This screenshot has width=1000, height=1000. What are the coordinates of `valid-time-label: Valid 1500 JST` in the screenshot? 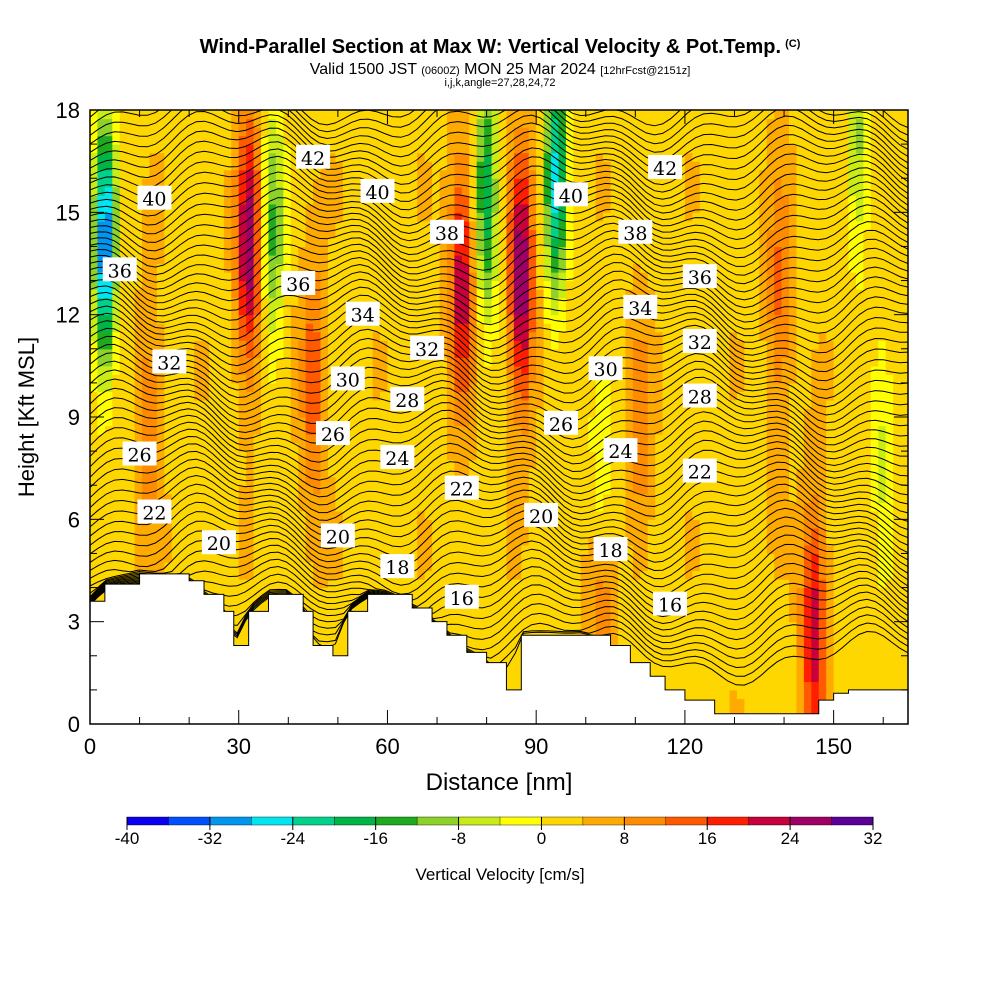 It's located at (363, 69).